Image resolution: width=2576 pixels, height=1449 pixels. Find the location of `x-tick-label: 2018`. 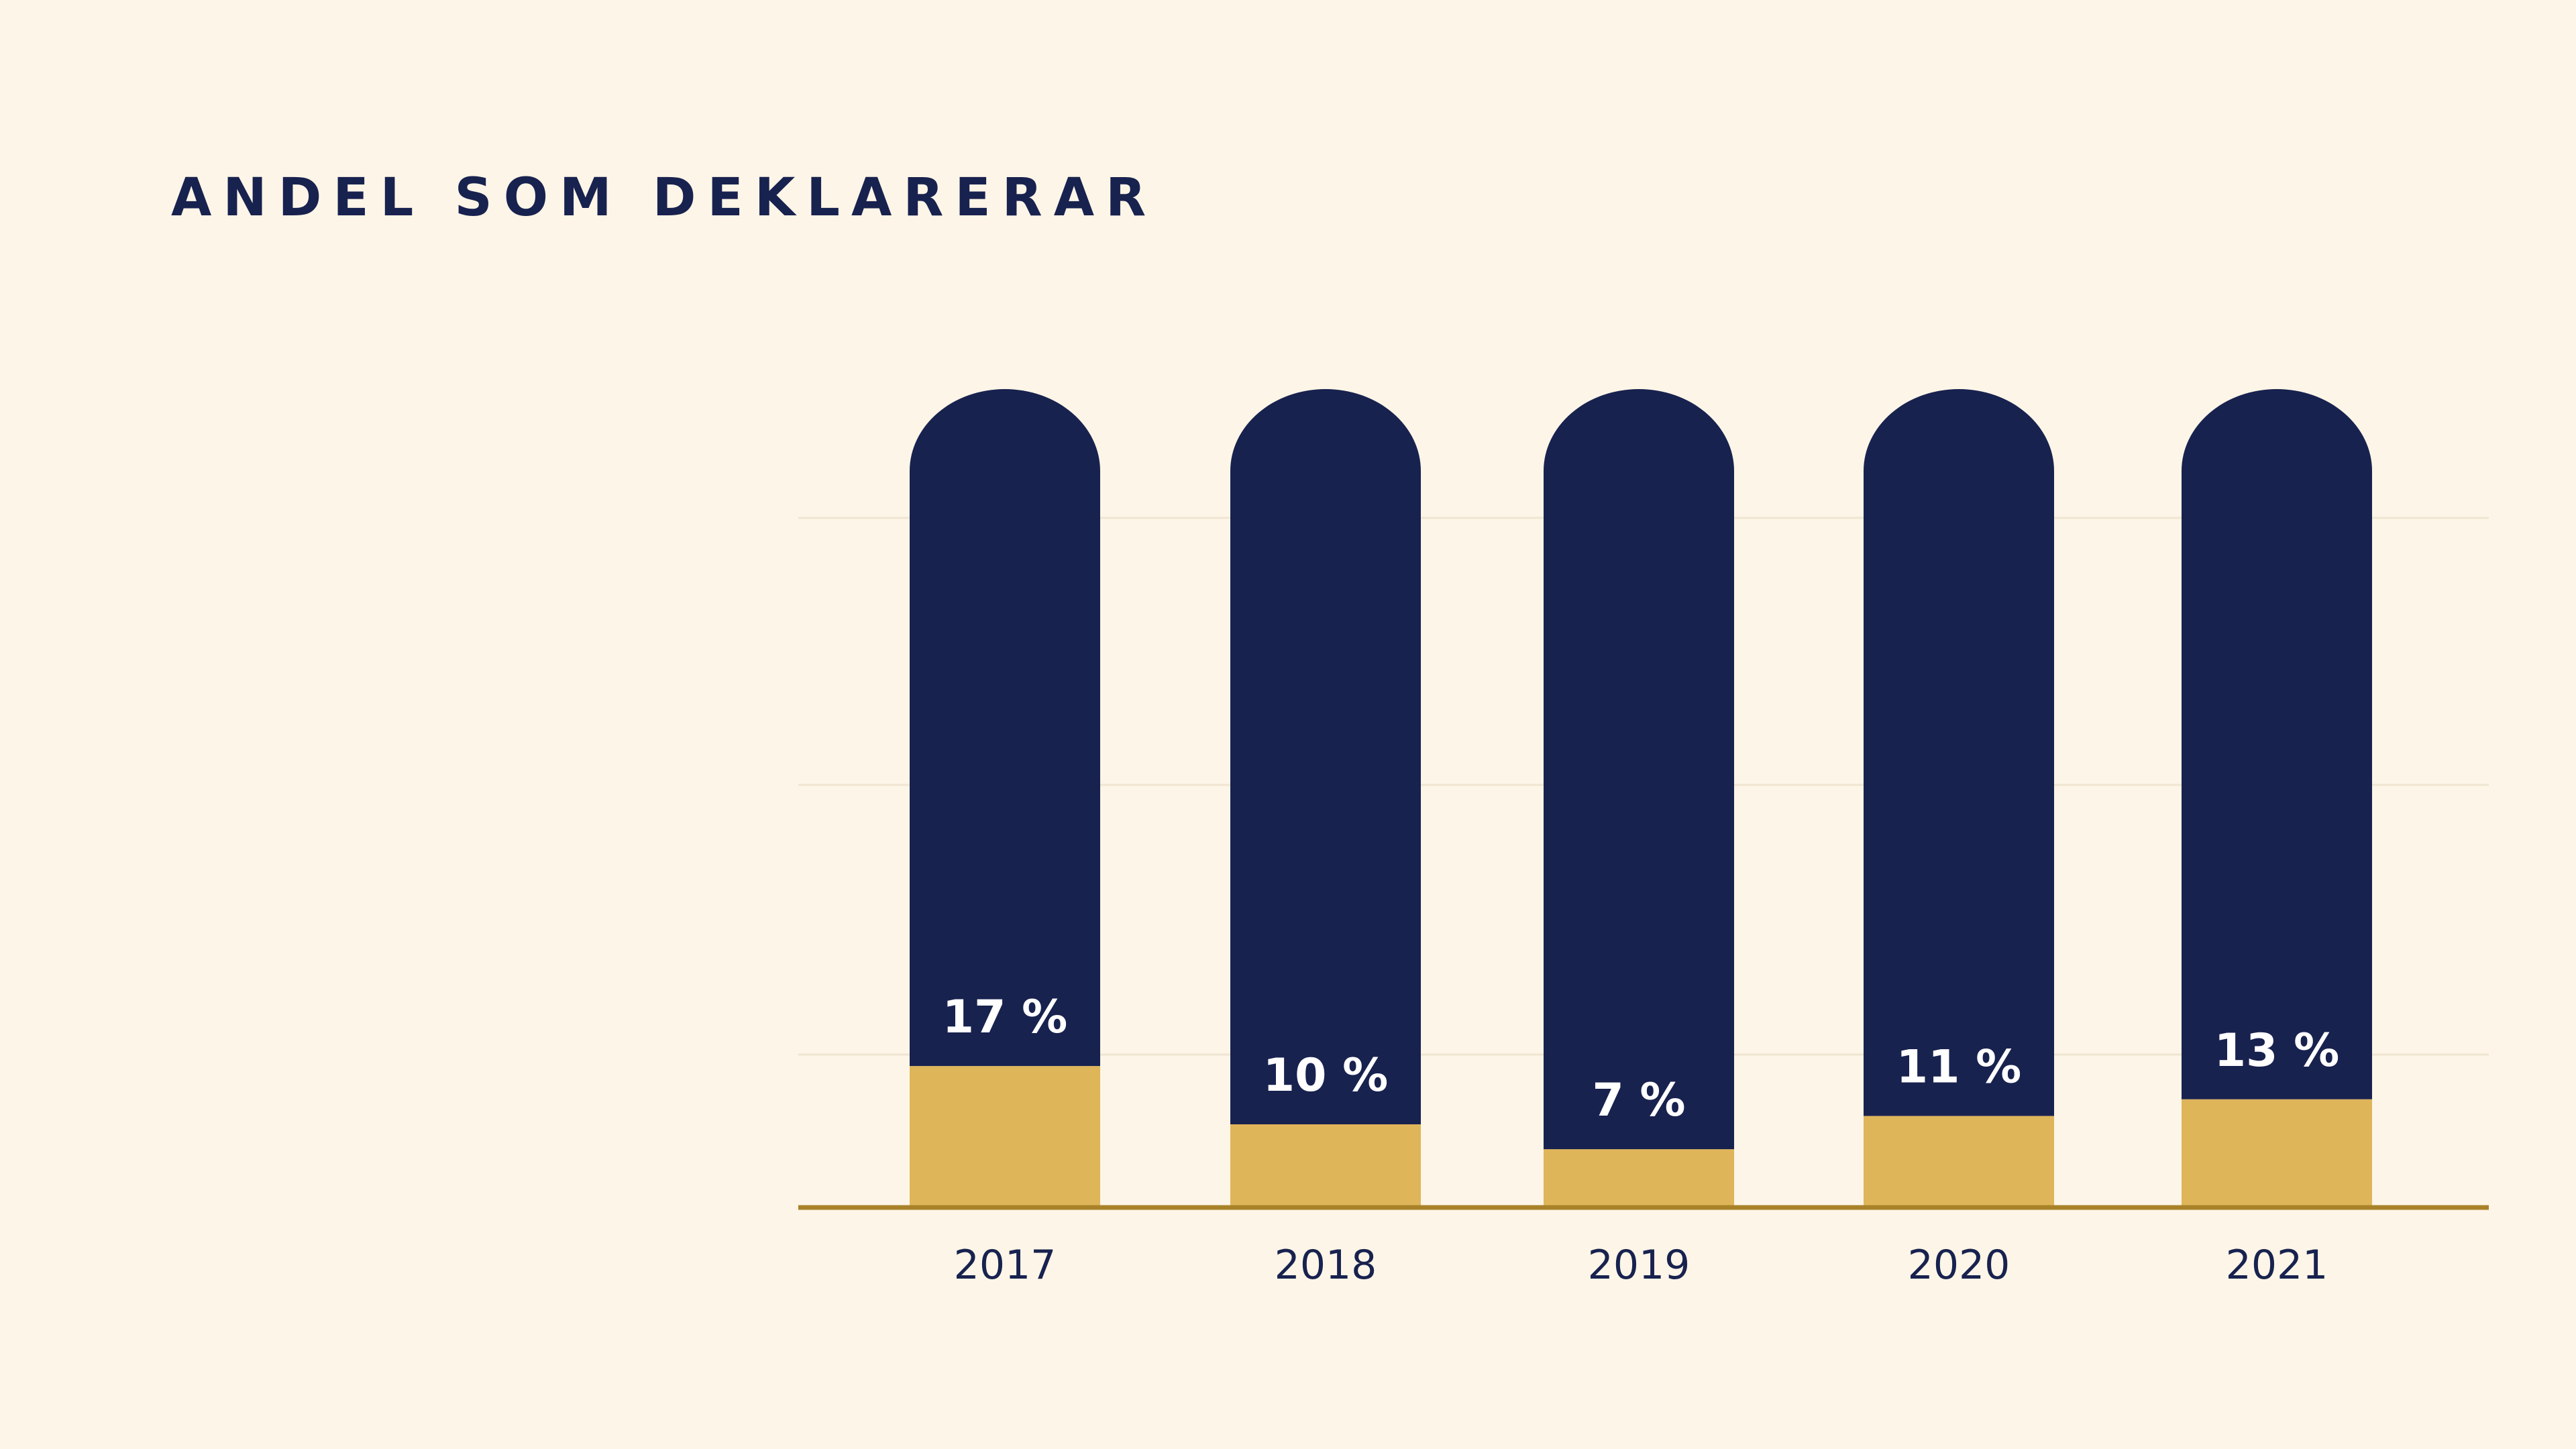

x-tick-label: 2018 is located at coordinates (1326, 1265).